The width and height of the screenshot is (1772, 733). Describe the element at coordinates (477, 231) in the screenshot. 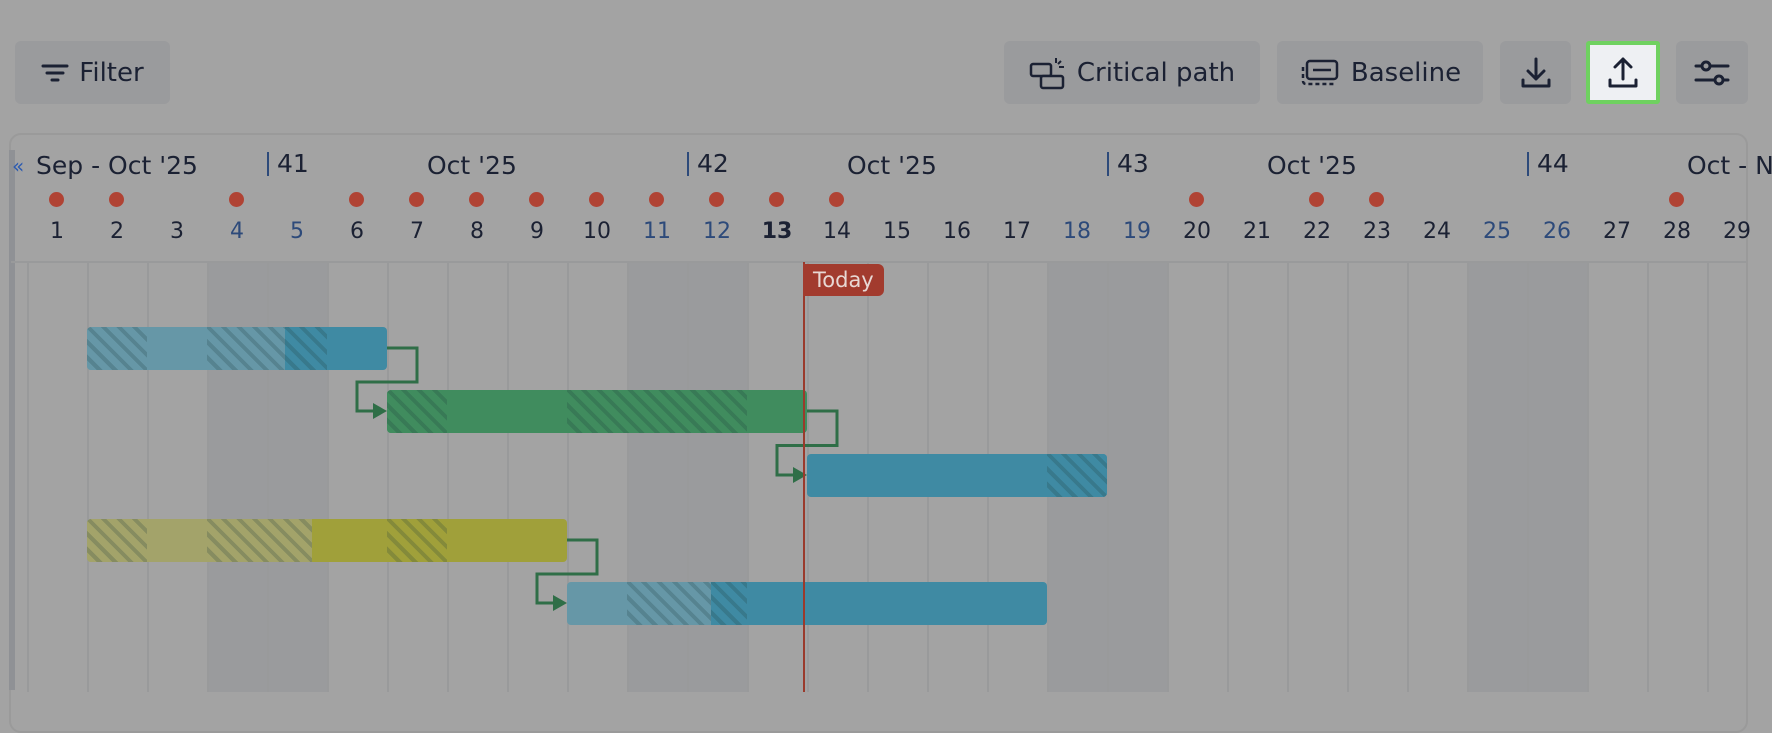

I see `day-number: 8` at that location.